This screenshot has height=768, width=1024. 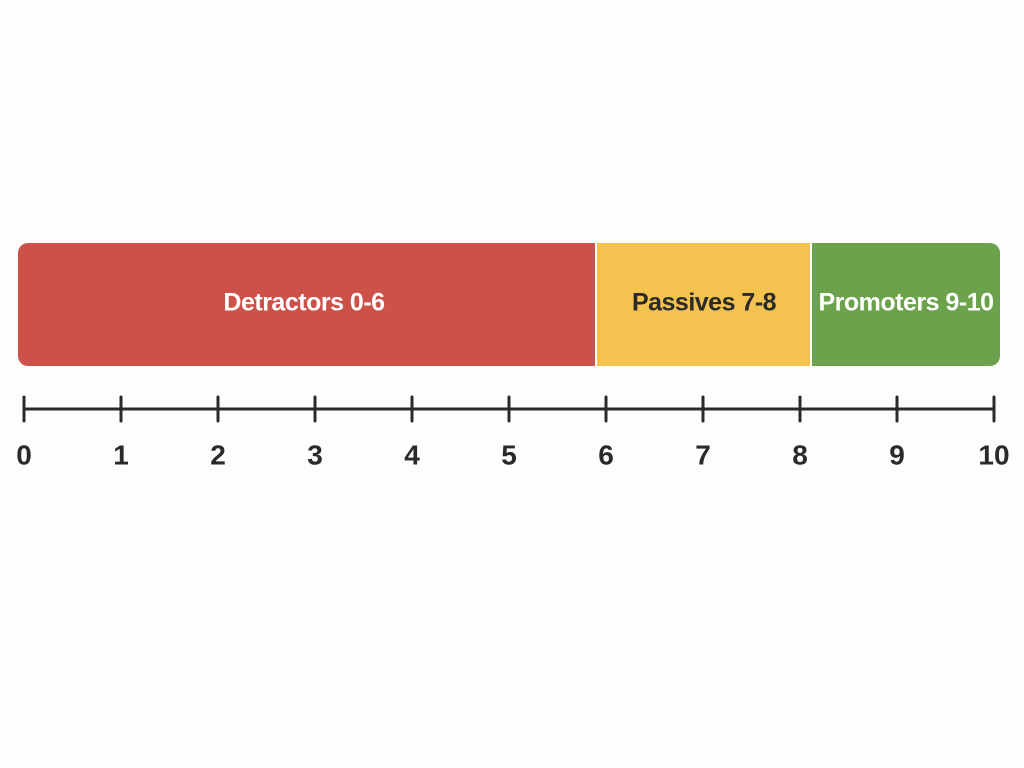 I want to click on tick-label: 5, so click(x=509, y=454).